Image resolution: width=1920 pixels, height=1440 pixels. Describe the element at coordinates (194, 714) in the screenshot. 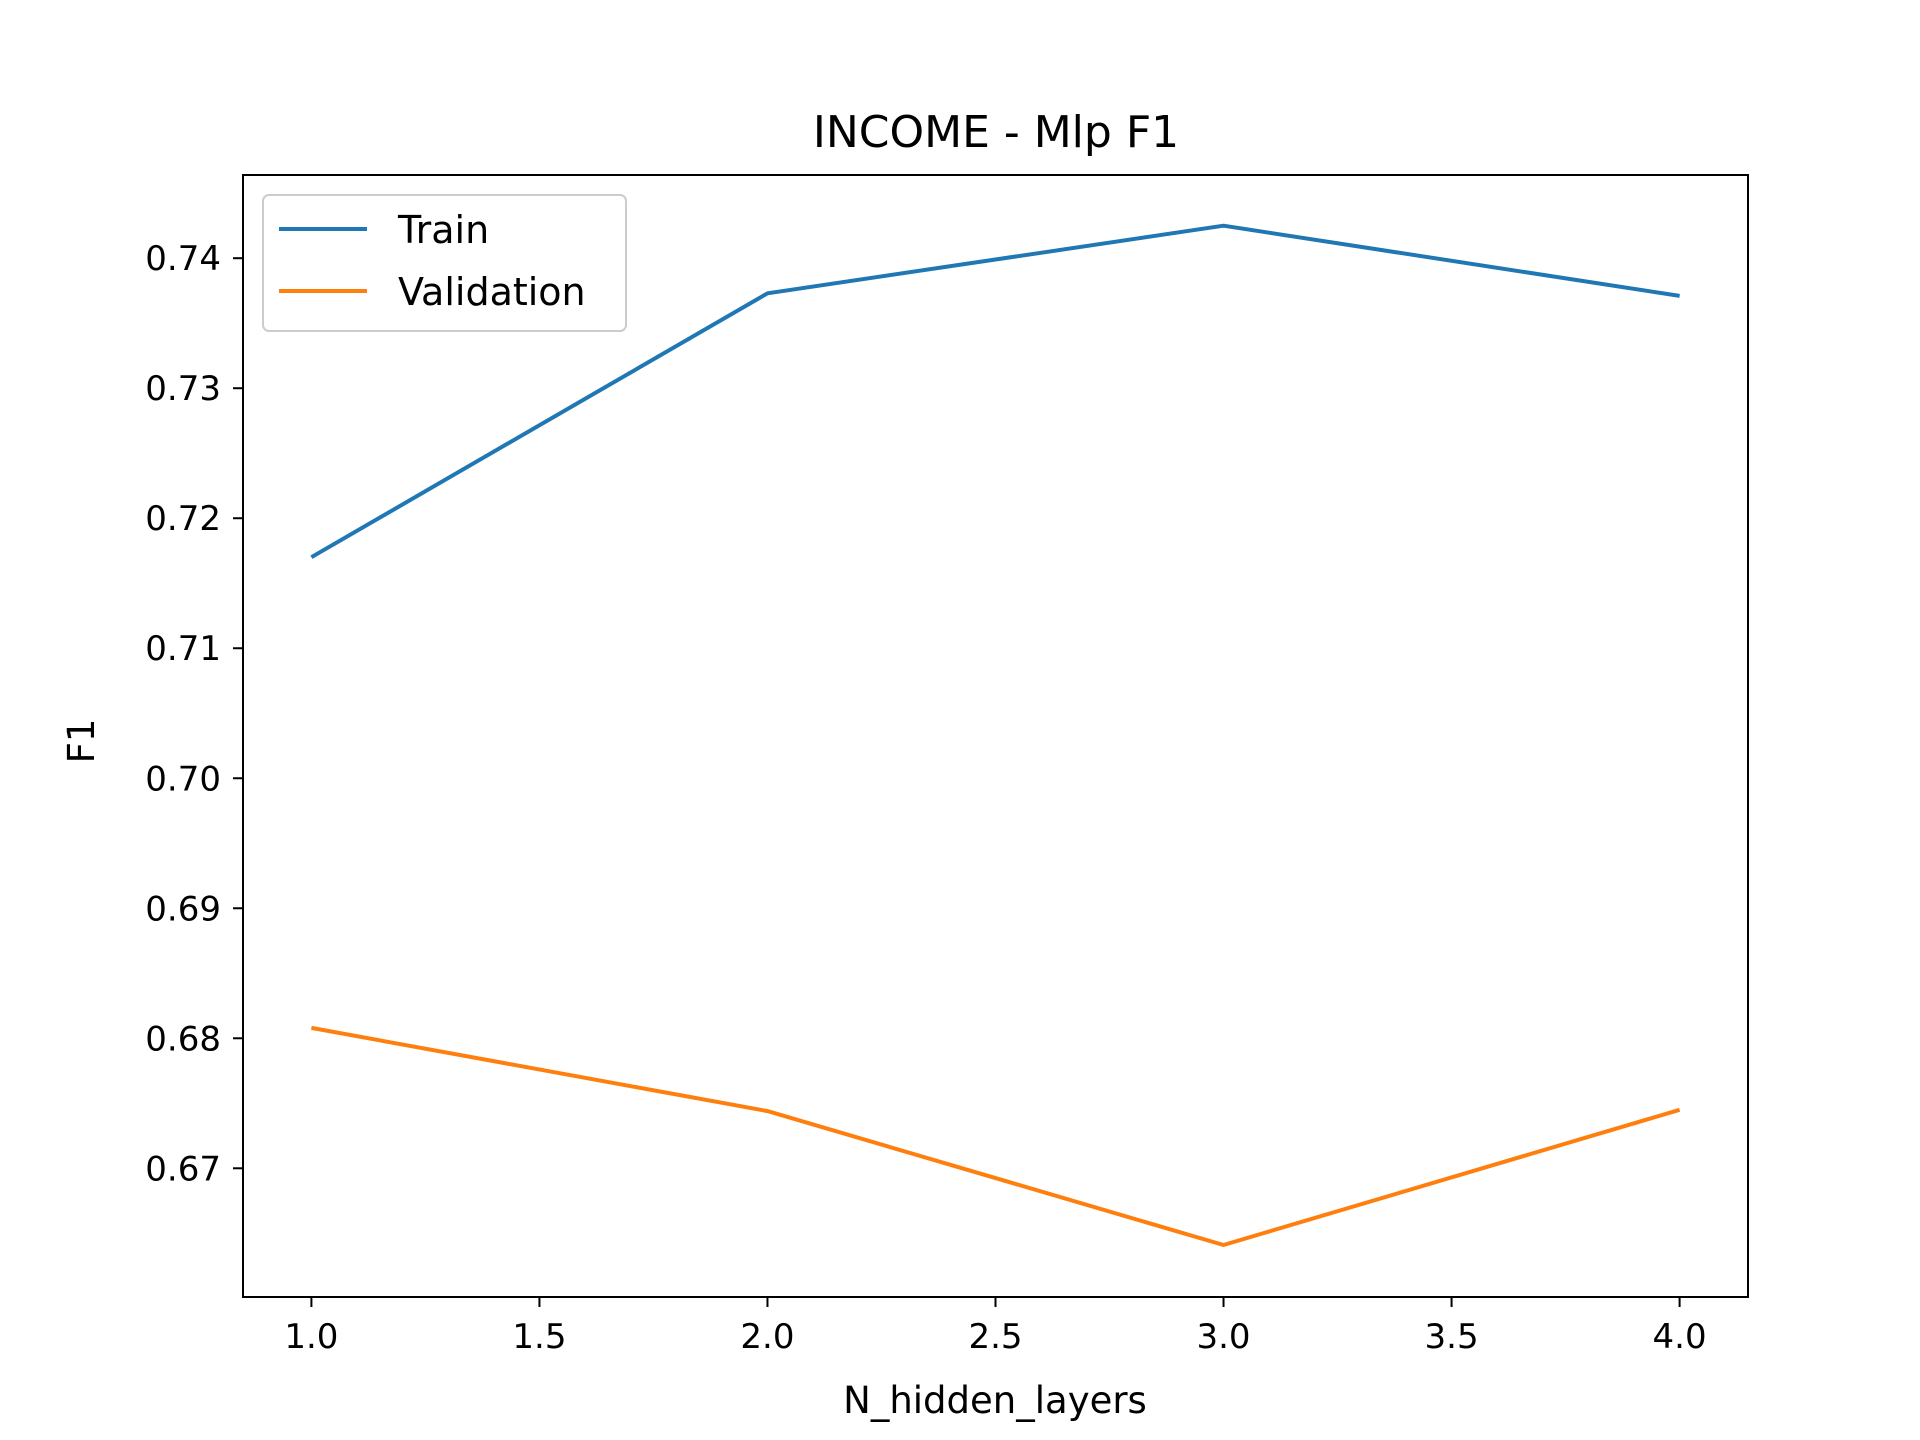

I see `y-axis: 0.67 0.68 0.69 0.70 0.71 0.72 0.73 0.74` at that location.